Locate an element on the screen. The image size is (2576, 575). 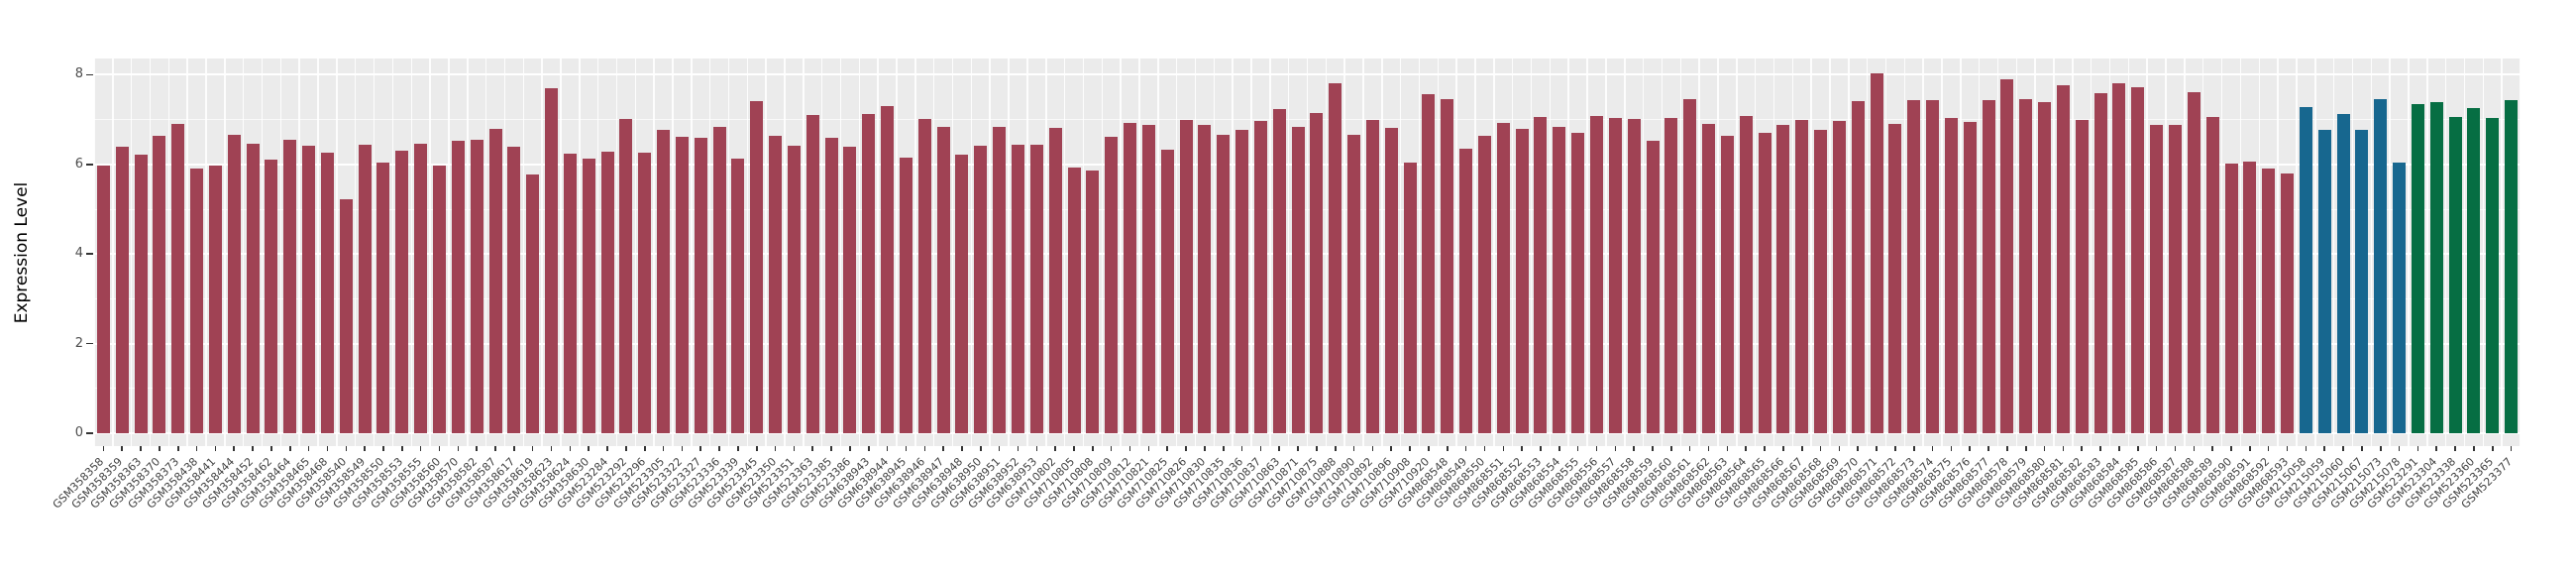
y-axis-tick-label: 4 is located at coordinates (78, 254).